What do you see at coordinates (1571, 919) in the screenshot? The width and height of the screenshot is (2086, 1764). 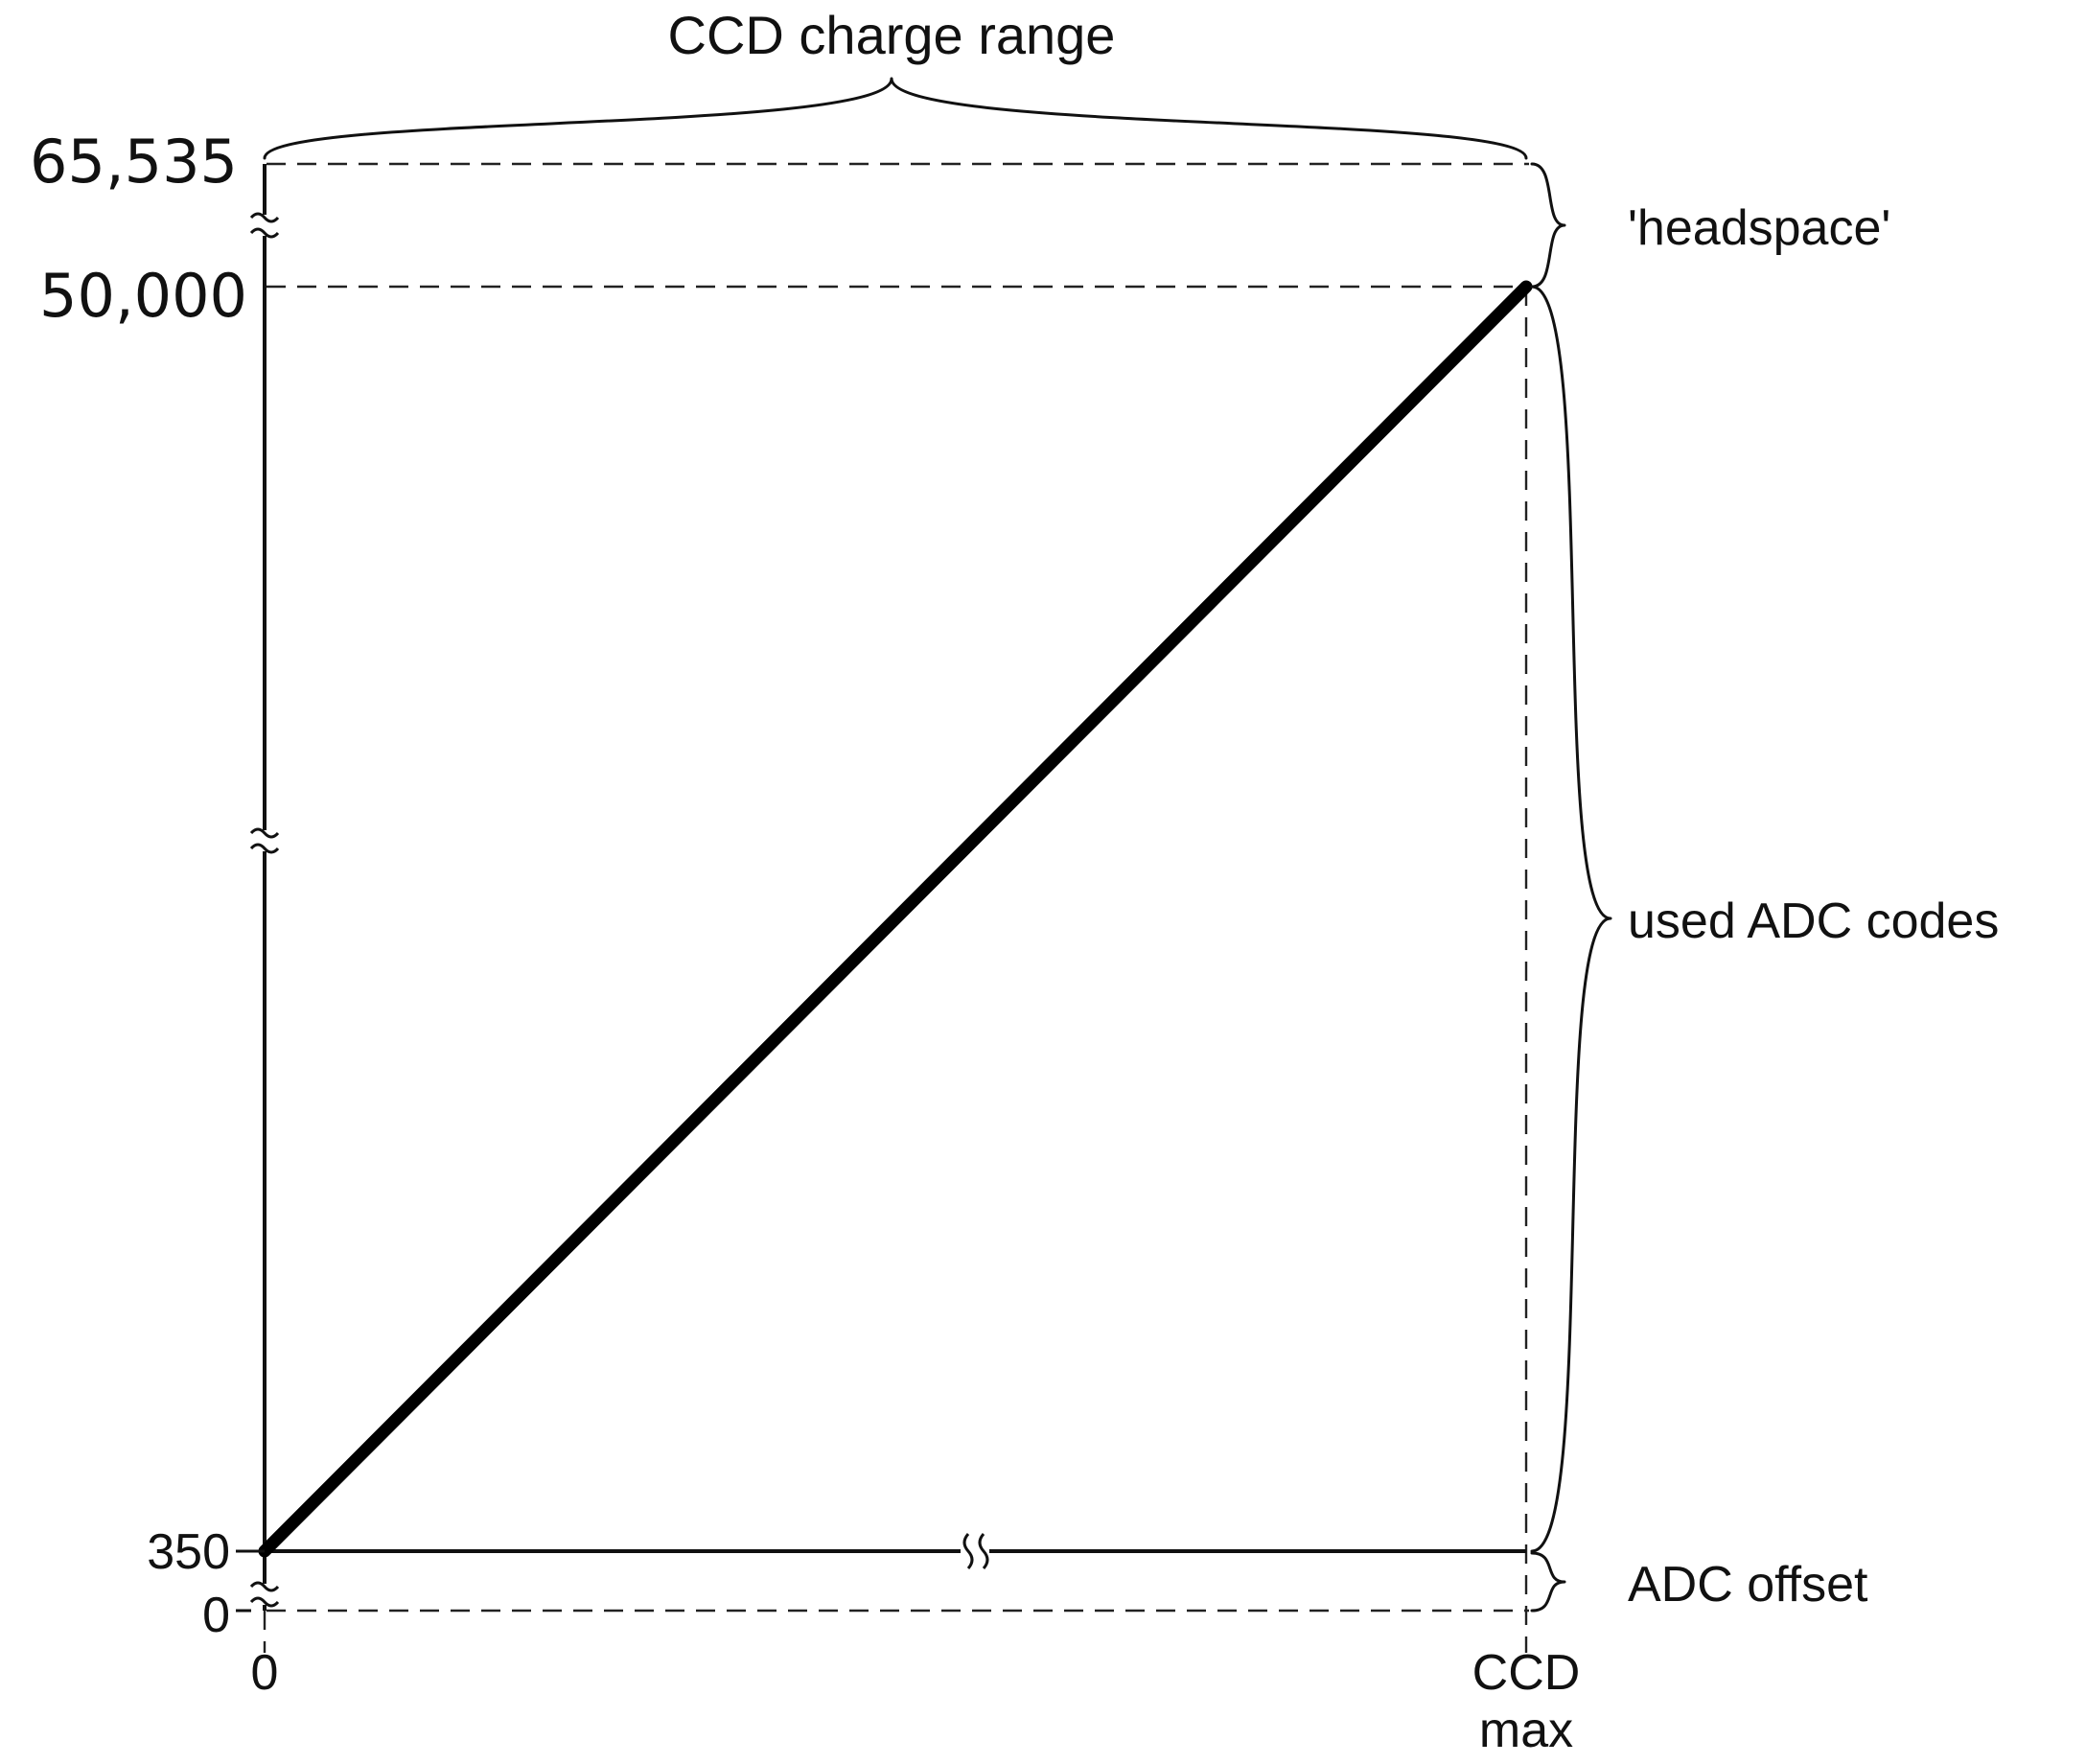 I see `brace-used-adc-codes` at bounding box center [1571, 919].